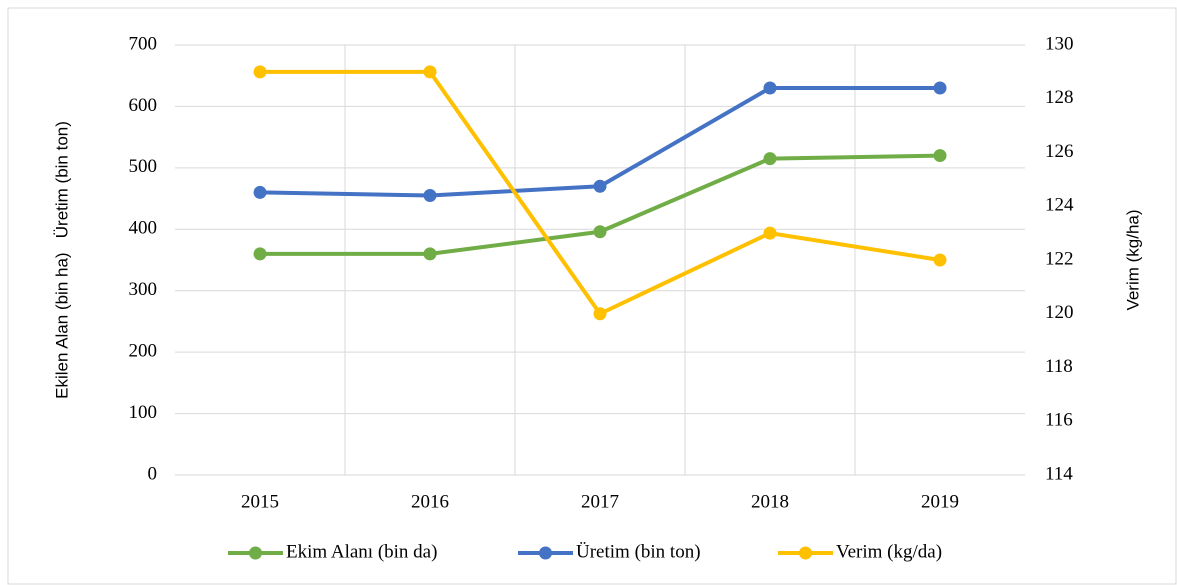 The width and height of the screenshot is (1177, 585). Describe the element at coordinates (1059, 420) in the screenshot. I see `y2-tick-label: 116` at that location.